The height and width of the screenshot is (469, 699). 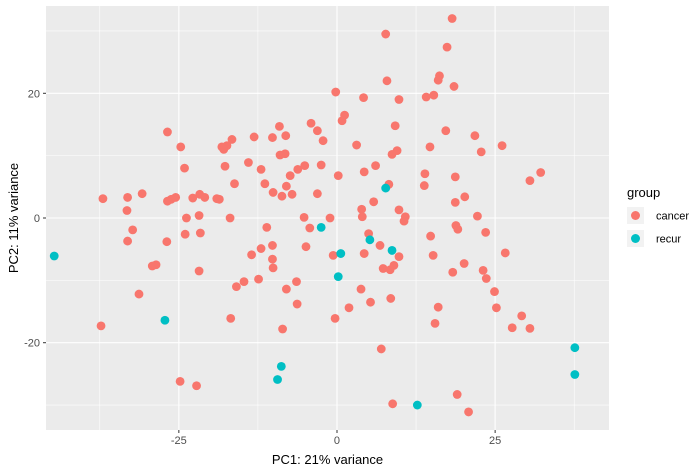 What do you see at coordinates (495, 441) in the screenshot?
I see `x-tick-label: 25` at bounding box center [495, 441].